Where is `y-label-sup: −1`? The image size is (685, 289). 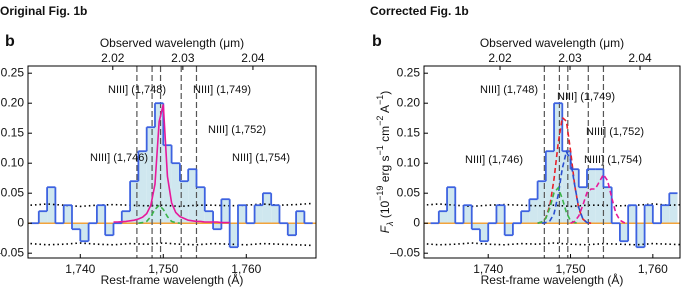
y-label-sup: −1 is located at coordinates (380, 100).